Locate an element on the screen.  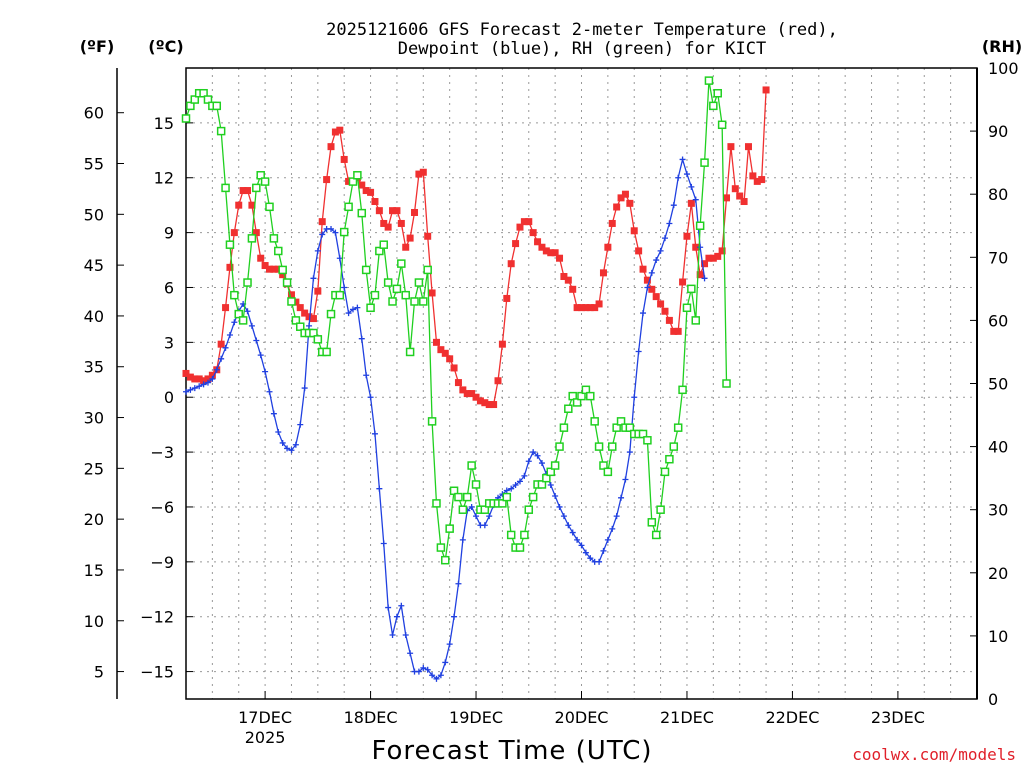
y-rh-tick-label: 80 is located at coordinates (998, 194).